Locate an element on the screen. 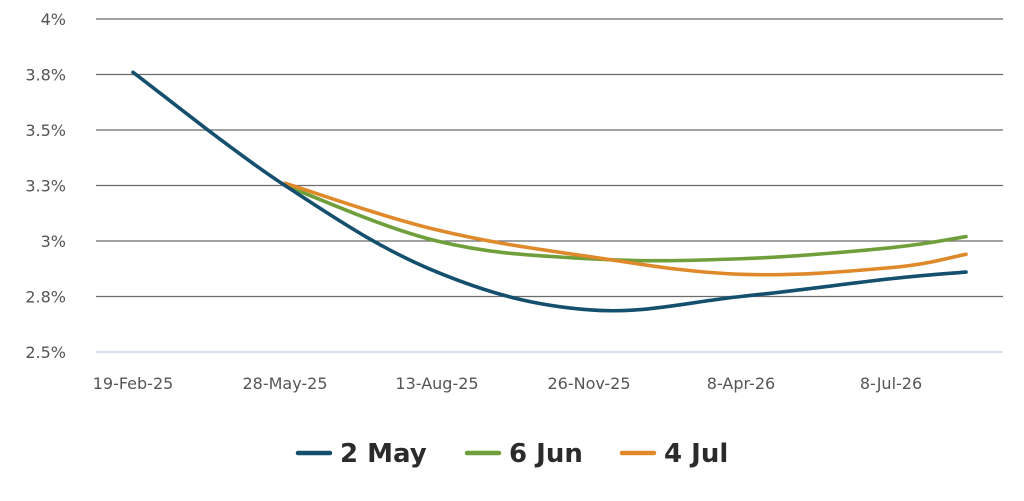 Image resolution: width=1024 pixels, height=501 pixels. x-tick-label: 28-May-25 is located at coordinates (284, 383).